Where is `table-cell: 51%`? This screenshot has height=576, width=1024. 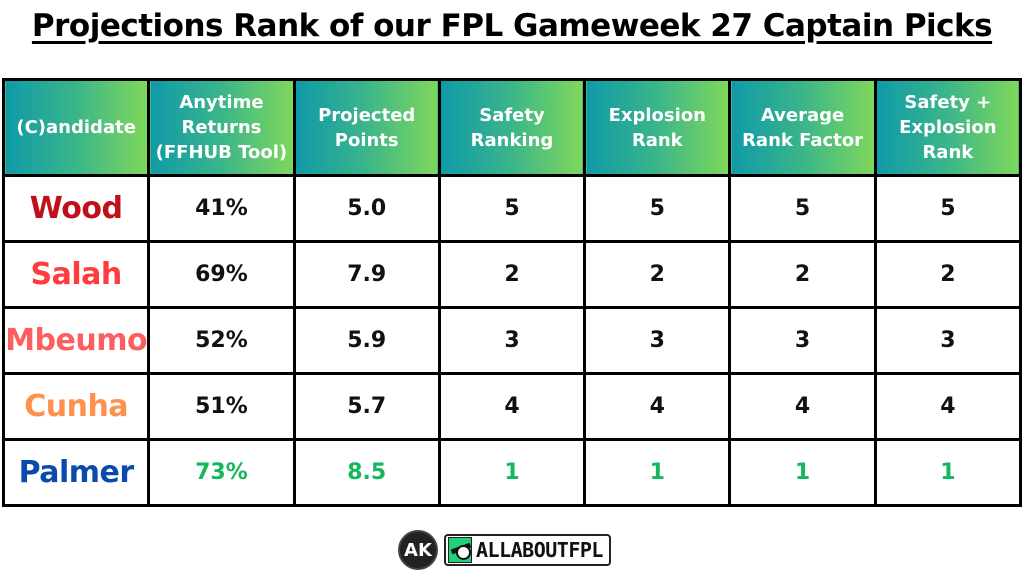
table-cell: 51% is located at coordinates (221, 406).